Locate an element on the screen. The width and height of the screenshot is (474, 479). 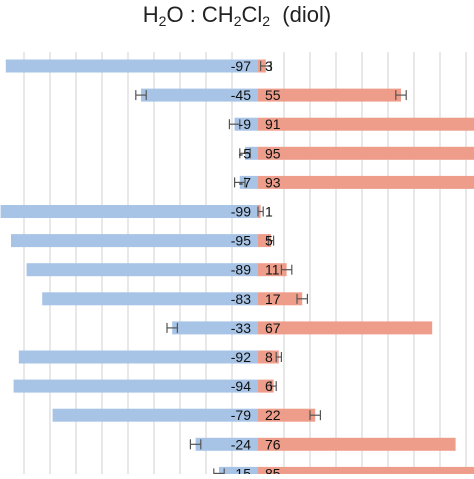
value-label-right: 3 is located at coordinates (269, 66).